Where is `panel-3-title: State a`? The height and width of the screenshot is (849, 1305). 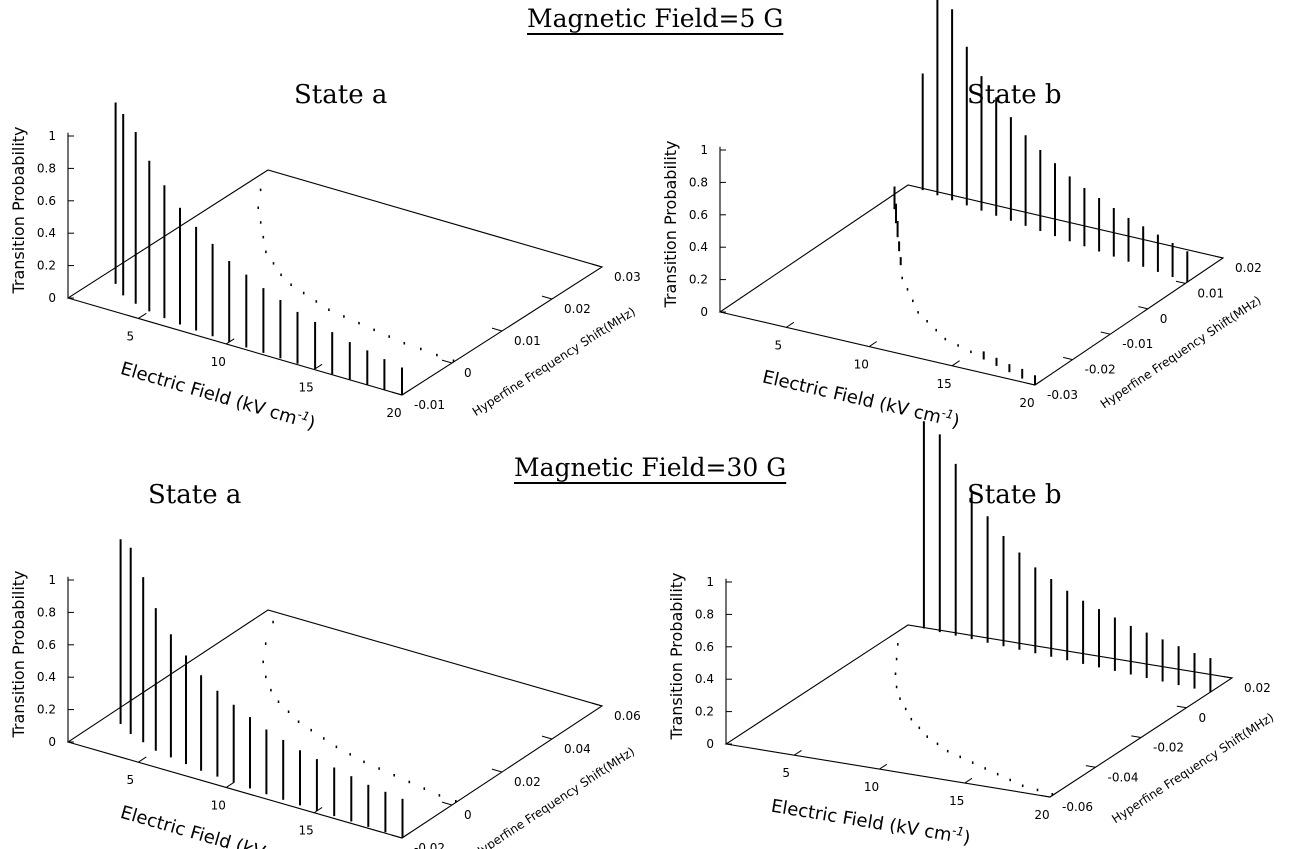 panel-3-title: State a is located at coordinates (195, 495).